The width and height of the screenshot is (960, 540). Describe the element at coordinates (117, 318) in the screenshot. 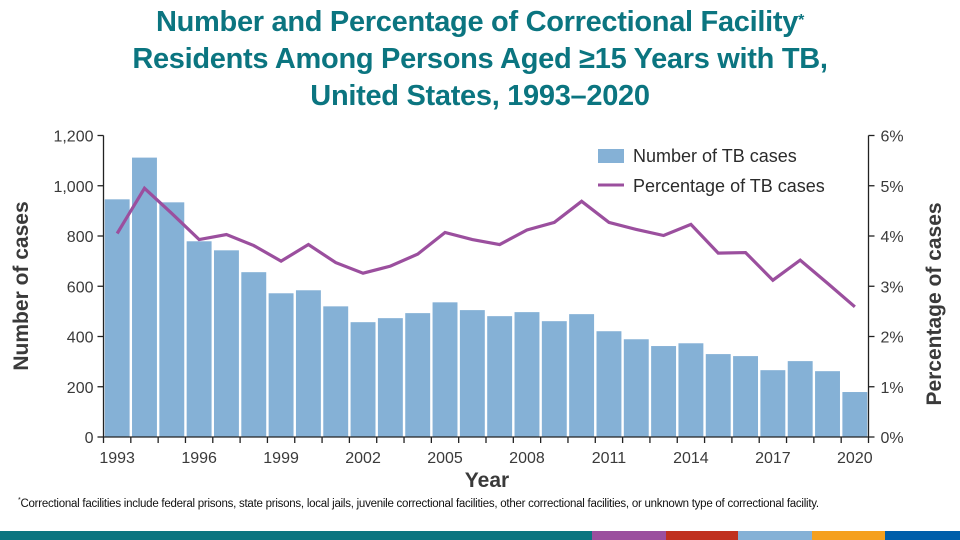

I see `bar-1993` at that location.